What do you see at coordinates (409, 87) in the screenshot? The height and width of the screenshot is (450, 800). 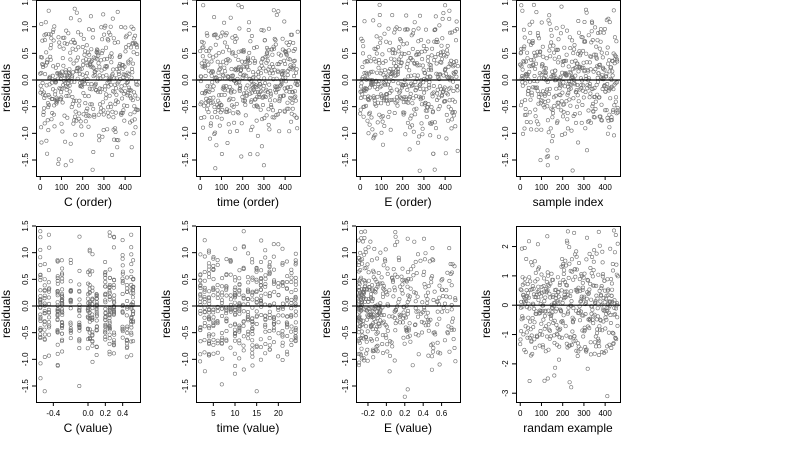 I see `points` at bounding box center [409, 87].